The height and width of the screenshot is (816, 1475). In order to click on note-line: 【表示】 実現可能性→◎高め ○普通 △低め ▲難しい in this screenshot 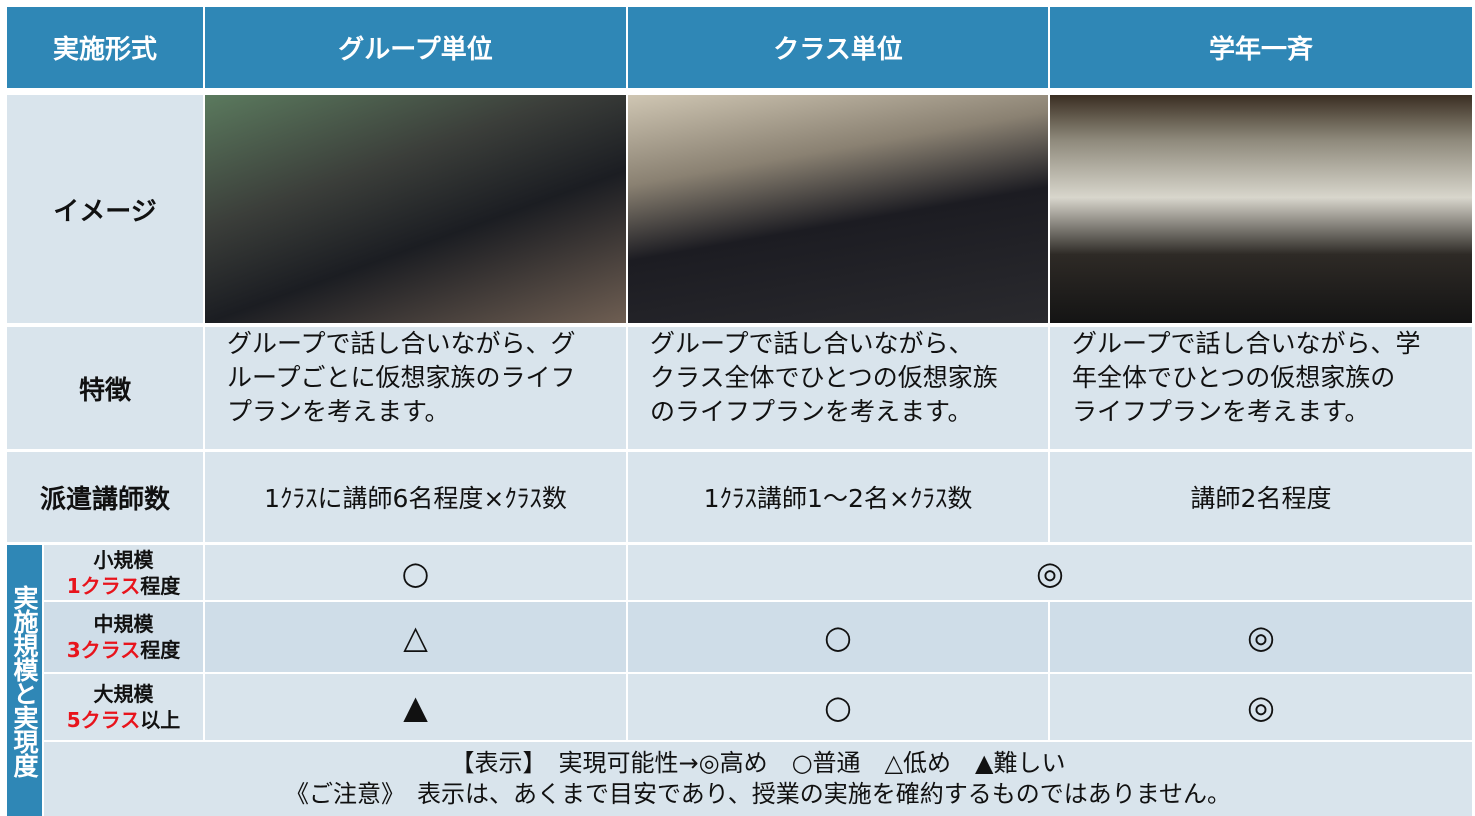, I will do `click(758, 763)`.